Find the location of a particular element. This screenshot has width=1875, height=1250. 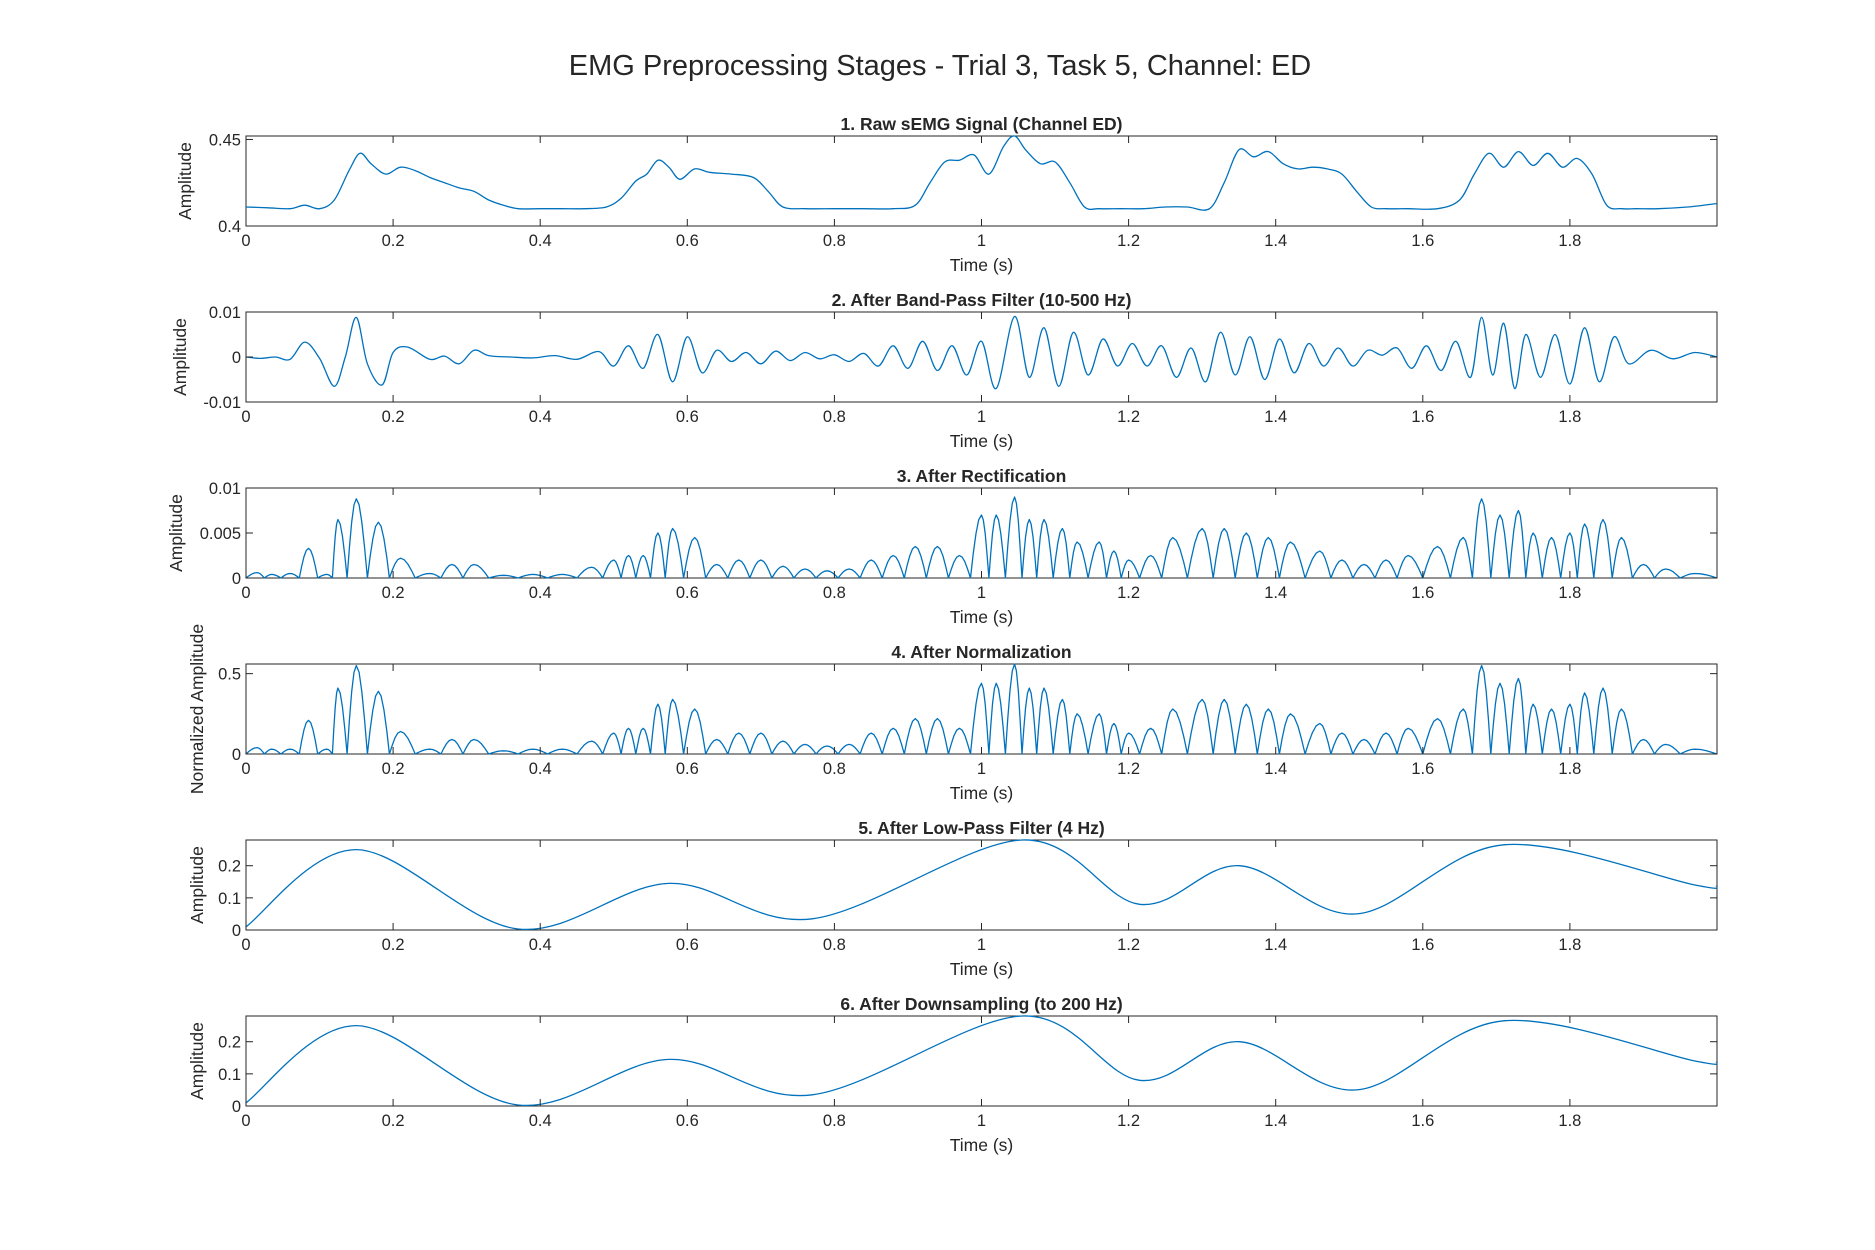

subplot-title: 4. After Normalization is located at coordinates (981, 652).